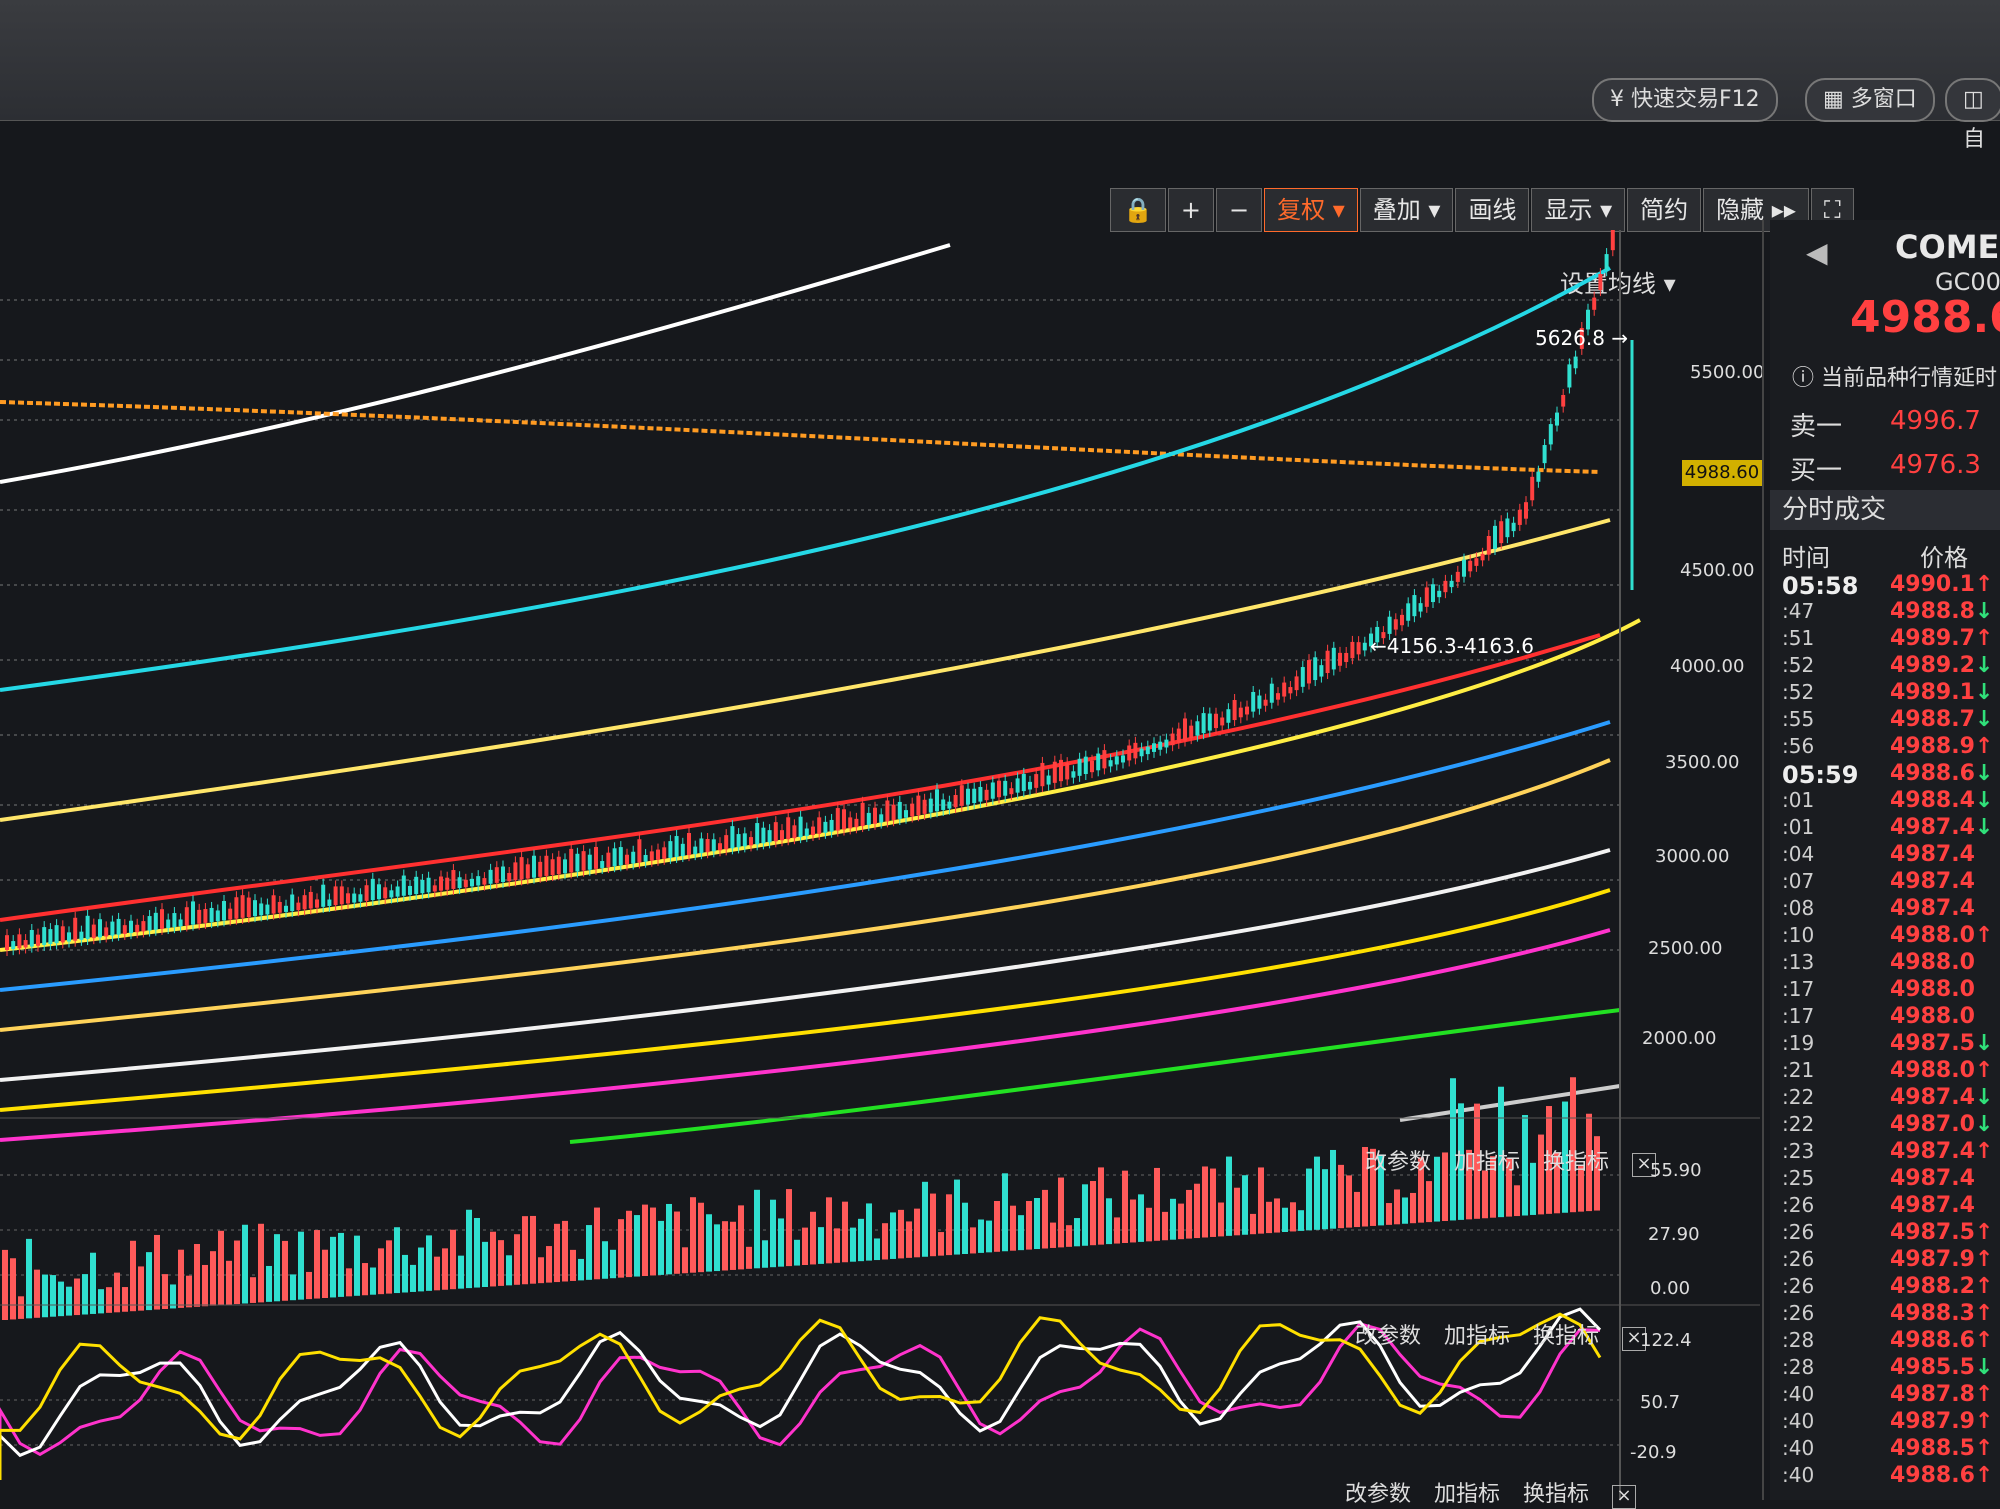  I want to click on overlay-button: 叠加 ▾, so click(1406, 210).